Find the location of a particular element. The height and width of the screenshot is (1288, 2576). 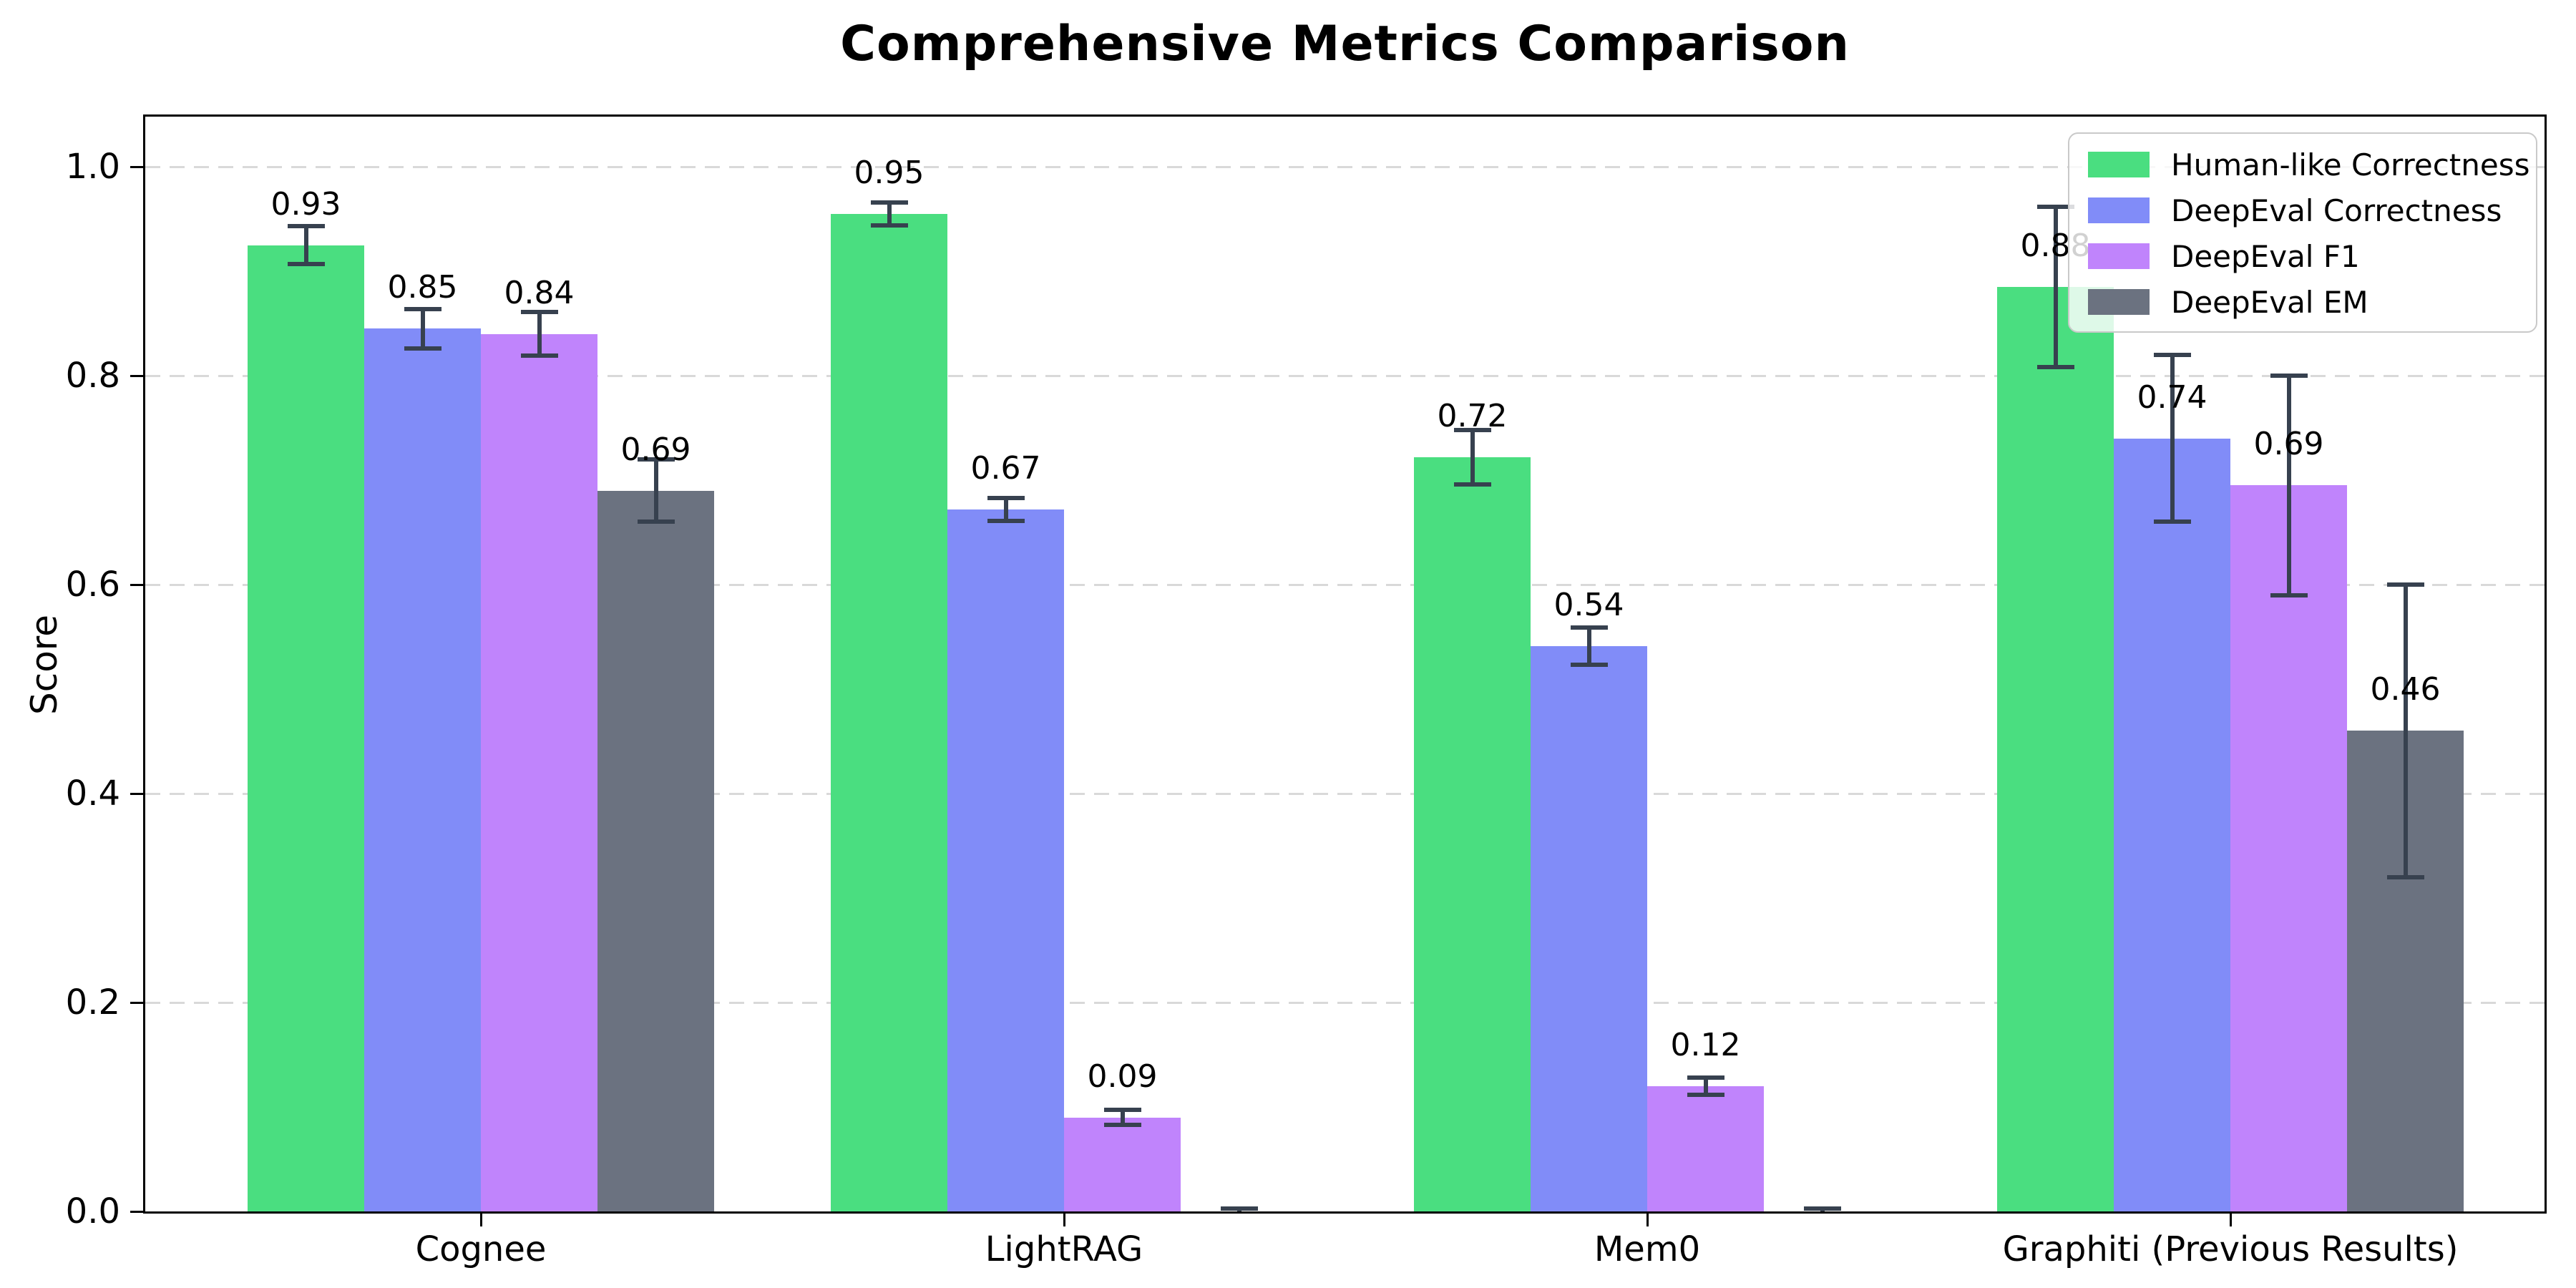

bar-mem0-deepeval-f1 is located at coordinates (1705, 1148).